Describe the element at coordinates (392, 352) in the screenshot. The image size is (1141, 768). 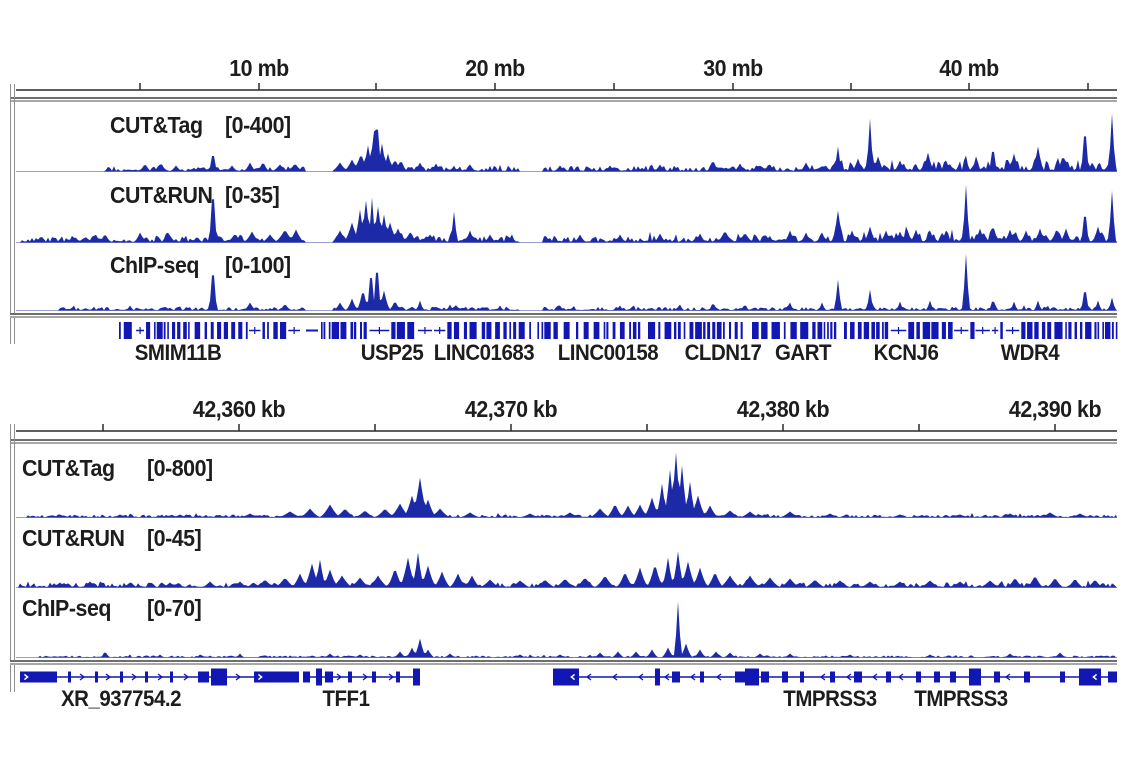
I see `gene-label: USP25` at that location.